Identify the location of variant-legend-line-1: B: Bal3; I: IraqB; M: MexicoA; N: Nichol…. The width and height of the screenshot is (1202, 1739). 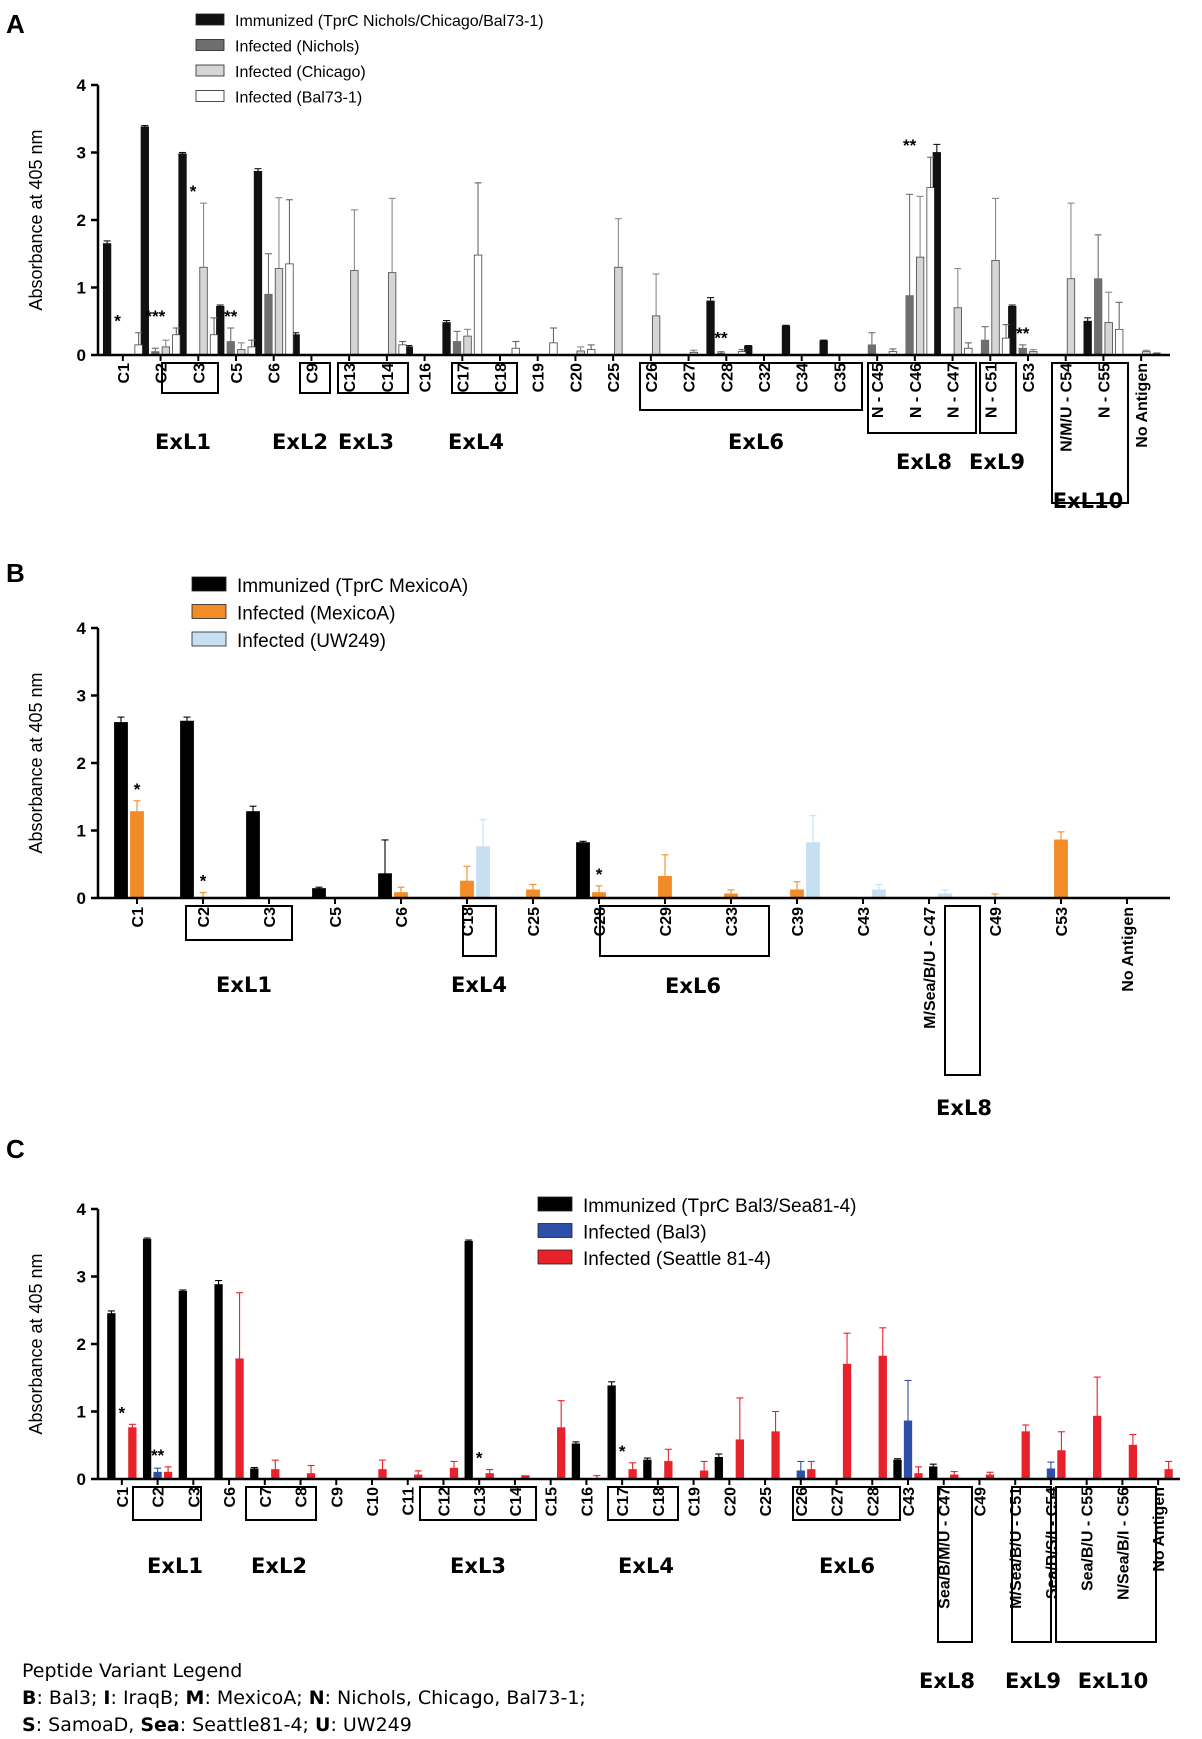
(304, 1698).